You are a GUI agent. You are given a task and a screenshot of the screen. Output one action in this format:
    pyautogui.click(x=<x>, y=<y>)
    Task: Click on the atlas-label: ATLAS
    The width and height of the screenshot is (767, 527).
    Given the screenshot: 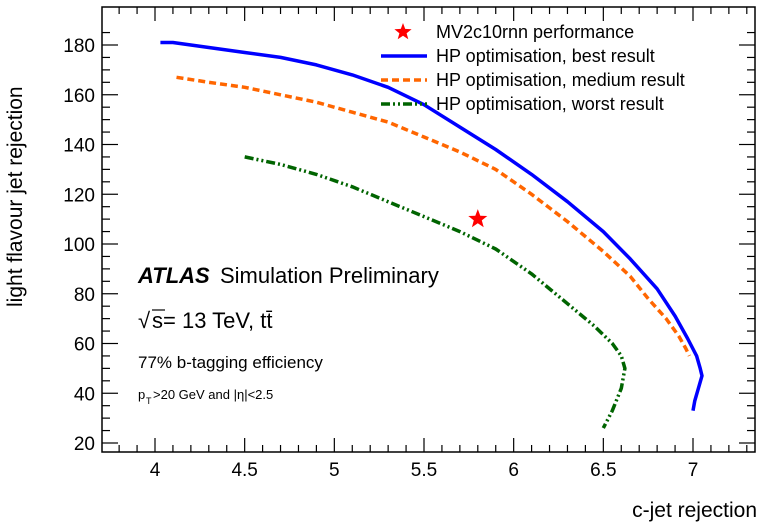 What is the action you would take?
    pyautogui.click(x=173, y=275)
    